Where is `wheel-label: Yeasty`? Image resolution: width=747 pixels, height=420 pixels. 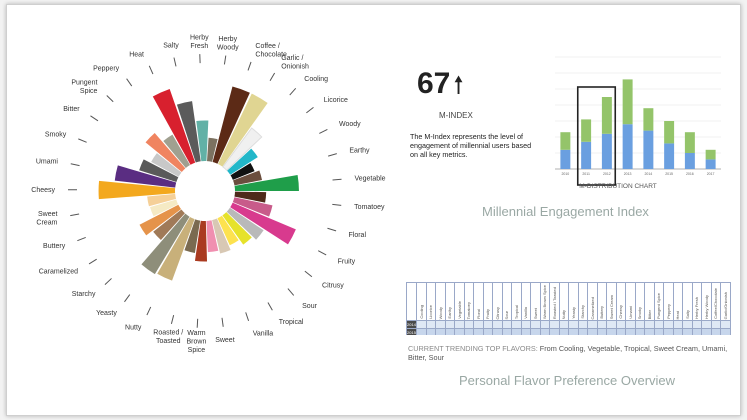 wheel-label: Yeasty is located at coordinates (106, 313).